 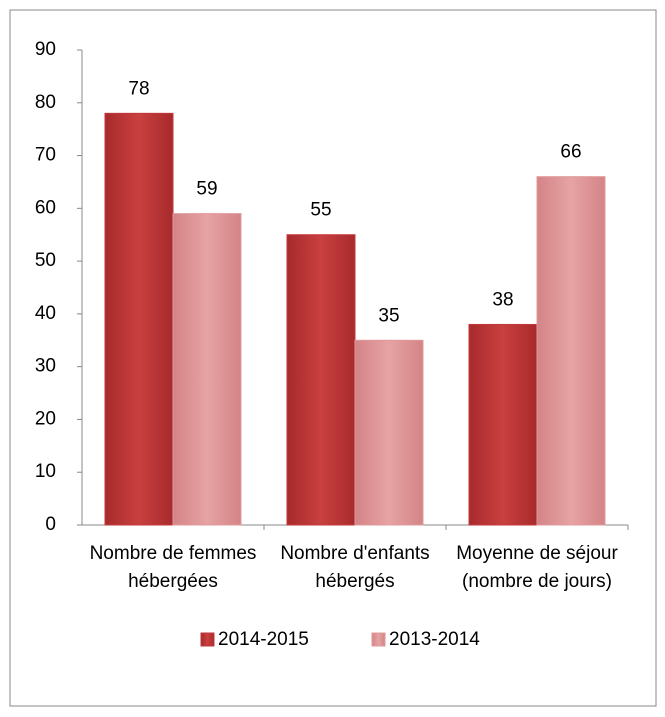 What do you see at coordinates (45, 207) in the screenshot?
I see `y-tick-label: 60` at bounding box center [45, 207].